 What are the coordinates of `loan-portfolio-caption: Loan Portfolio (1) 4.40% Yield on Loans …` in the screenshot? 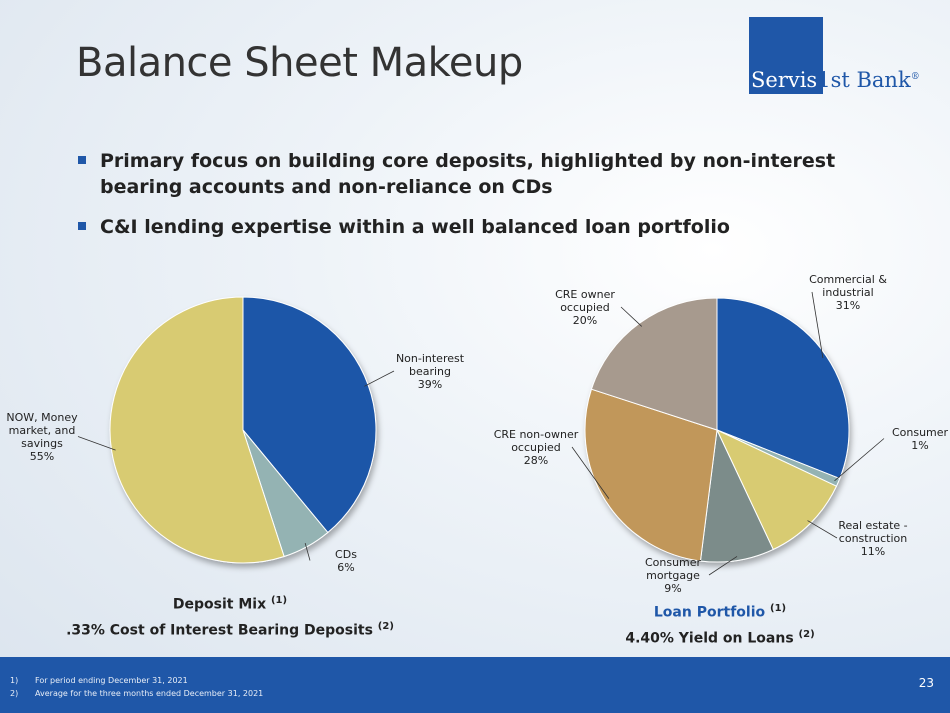 It's located at (720, 623).